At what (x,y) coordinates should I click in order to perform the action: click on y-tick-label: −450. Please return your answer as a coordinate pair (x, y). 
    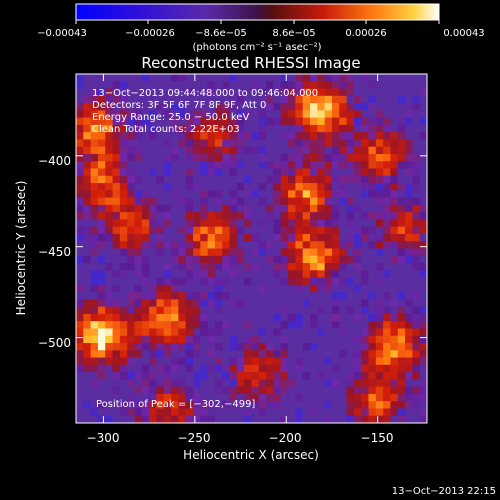
    Looking at the image, I should click on (54, 252).